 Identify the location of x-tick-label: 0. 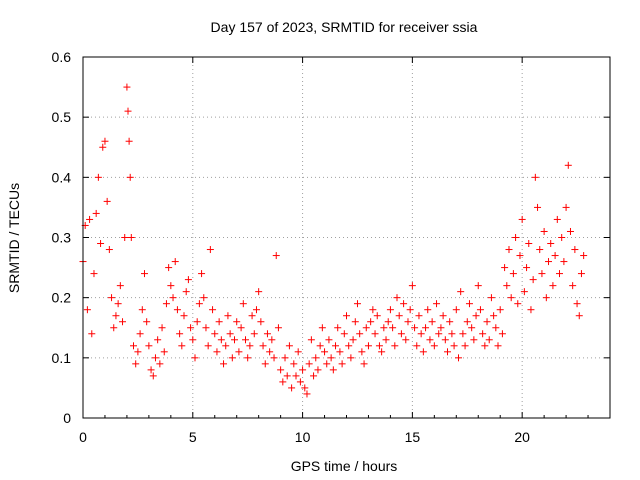
(83, 437).